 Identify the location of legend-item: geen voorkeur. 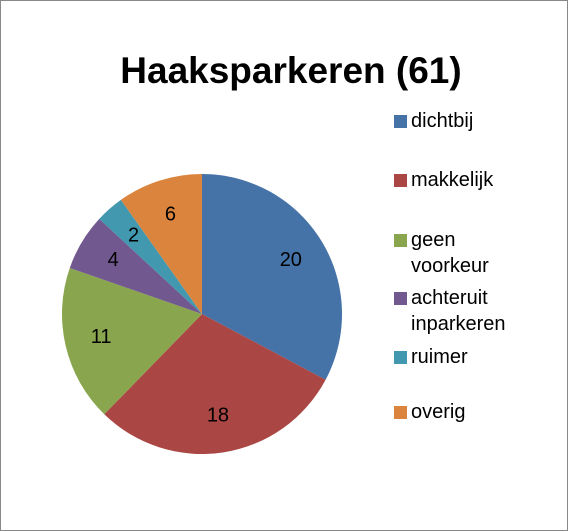
(465, 253).